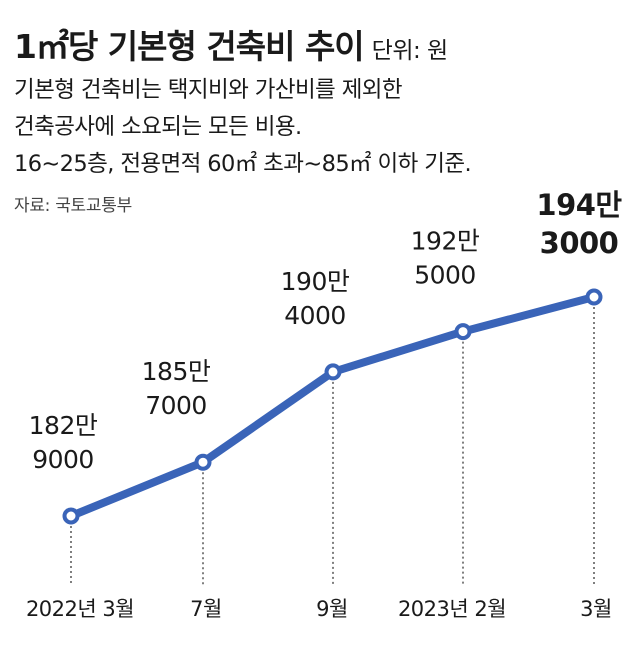 The width and height of the screenshot is (640, 650). I want to click on value-label-2-1: 4000, so click(315, 315).